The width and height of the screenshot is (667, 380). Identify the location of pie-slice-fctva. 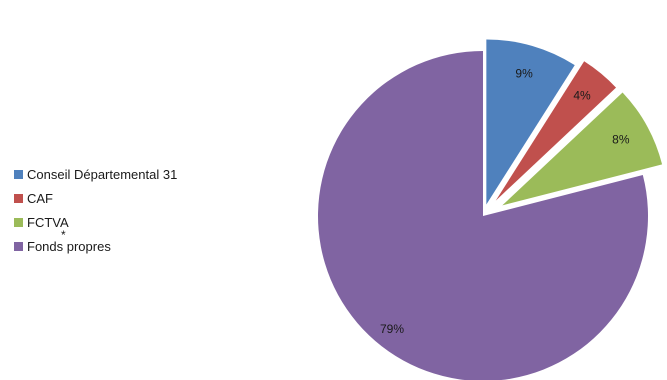
(582, 149).